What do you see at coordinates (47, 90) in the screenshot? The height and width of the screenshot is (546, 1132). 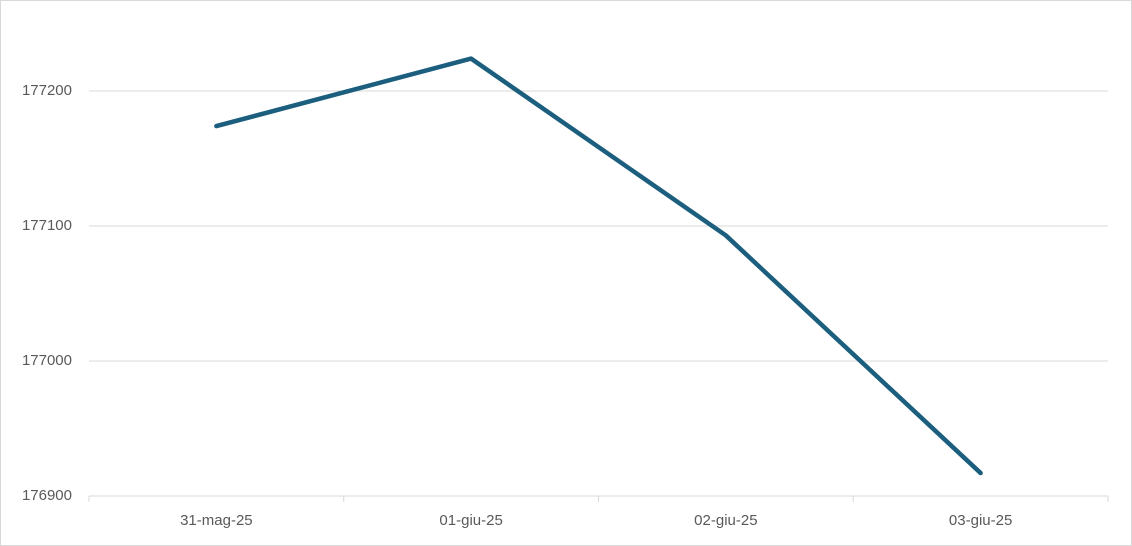 I see `y-tick-label: 177200` at bounding box center [47, 90].